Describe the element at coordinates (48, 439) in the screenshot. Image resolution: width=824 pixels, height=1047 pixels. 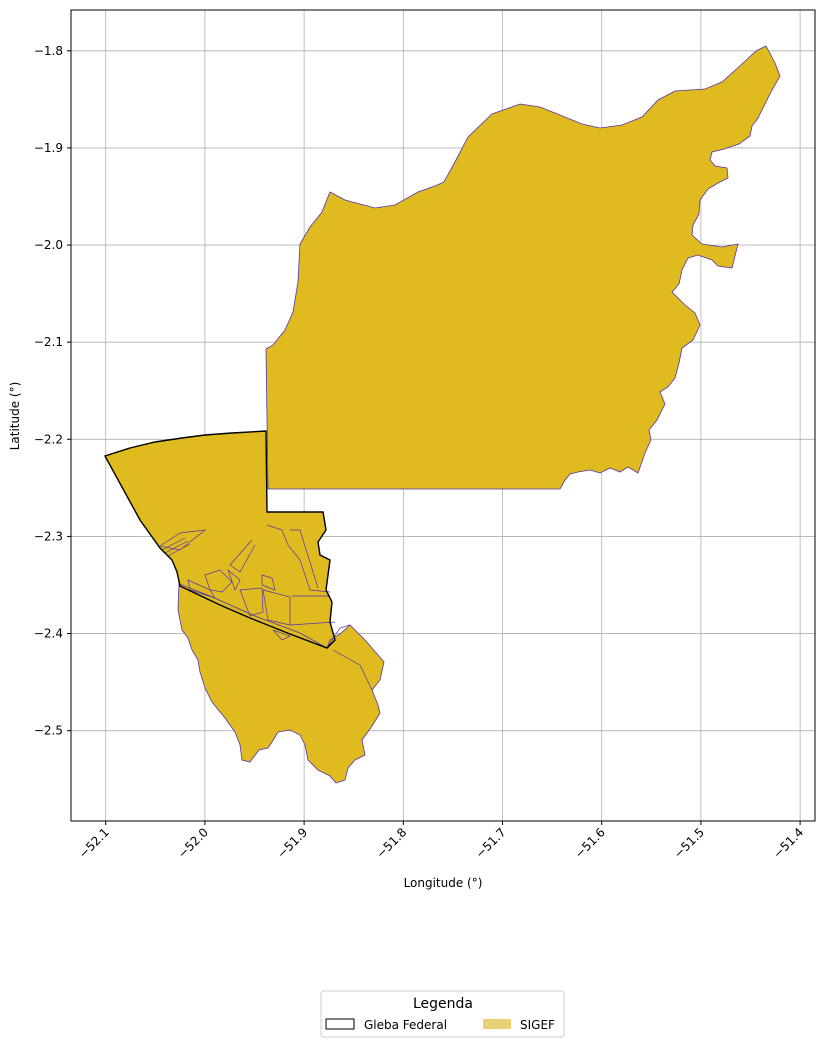
I see `y-tick-label: −2.2` at that location.